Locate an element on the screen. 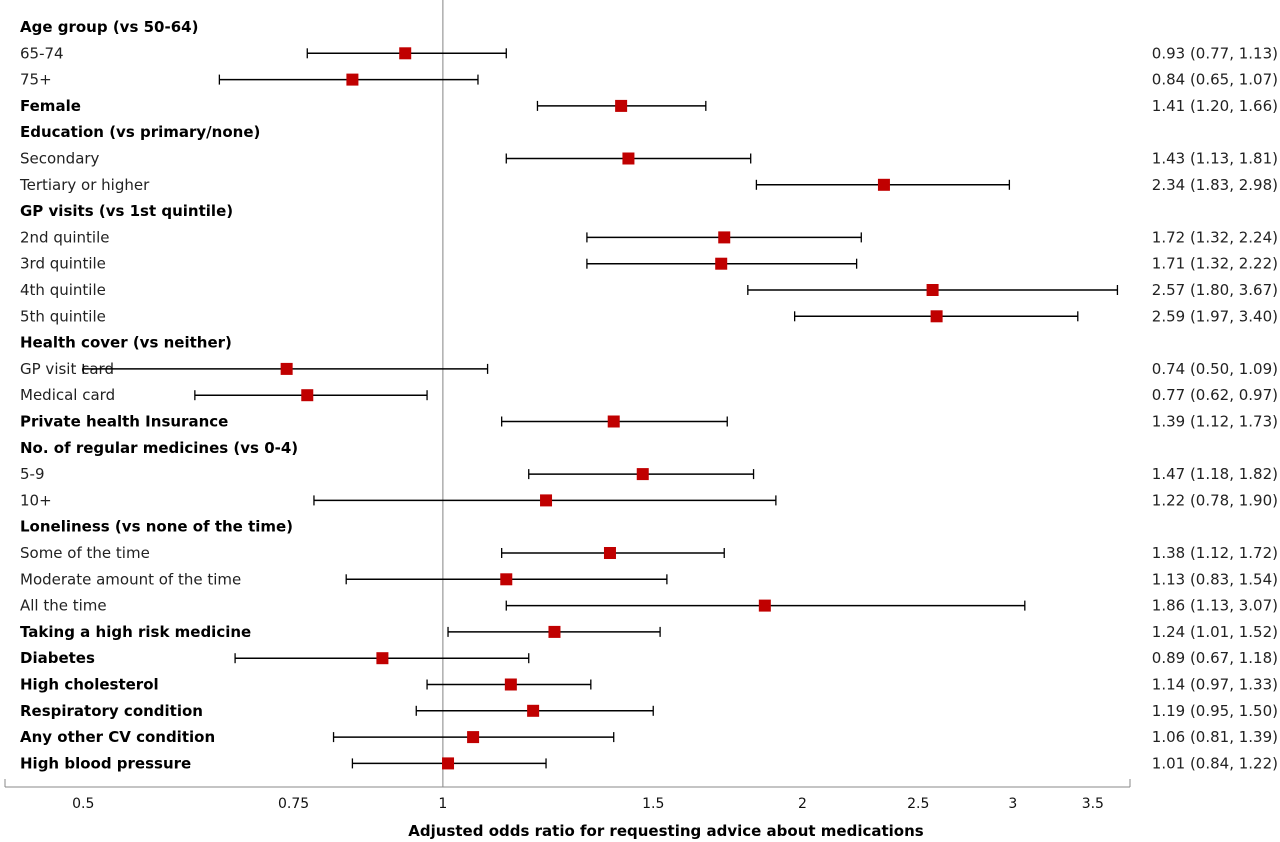 The width and height of the screenshot is (1280, 842). row-label: All the time is located at coordinates (63, 606).